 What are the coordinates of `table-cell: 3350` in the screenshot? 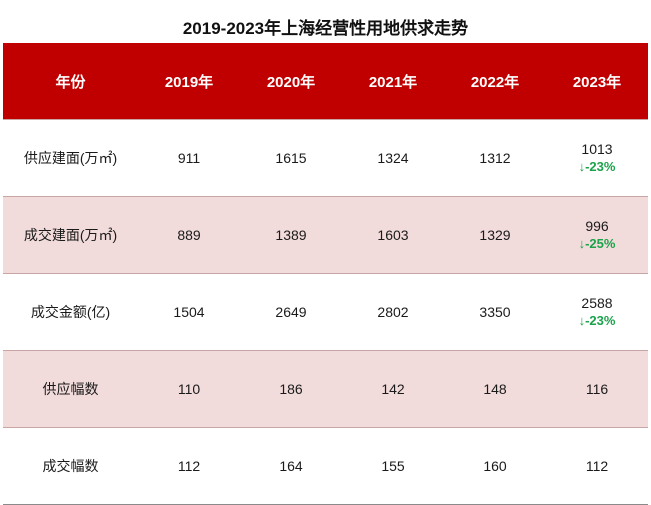 It's located at (495, 312).